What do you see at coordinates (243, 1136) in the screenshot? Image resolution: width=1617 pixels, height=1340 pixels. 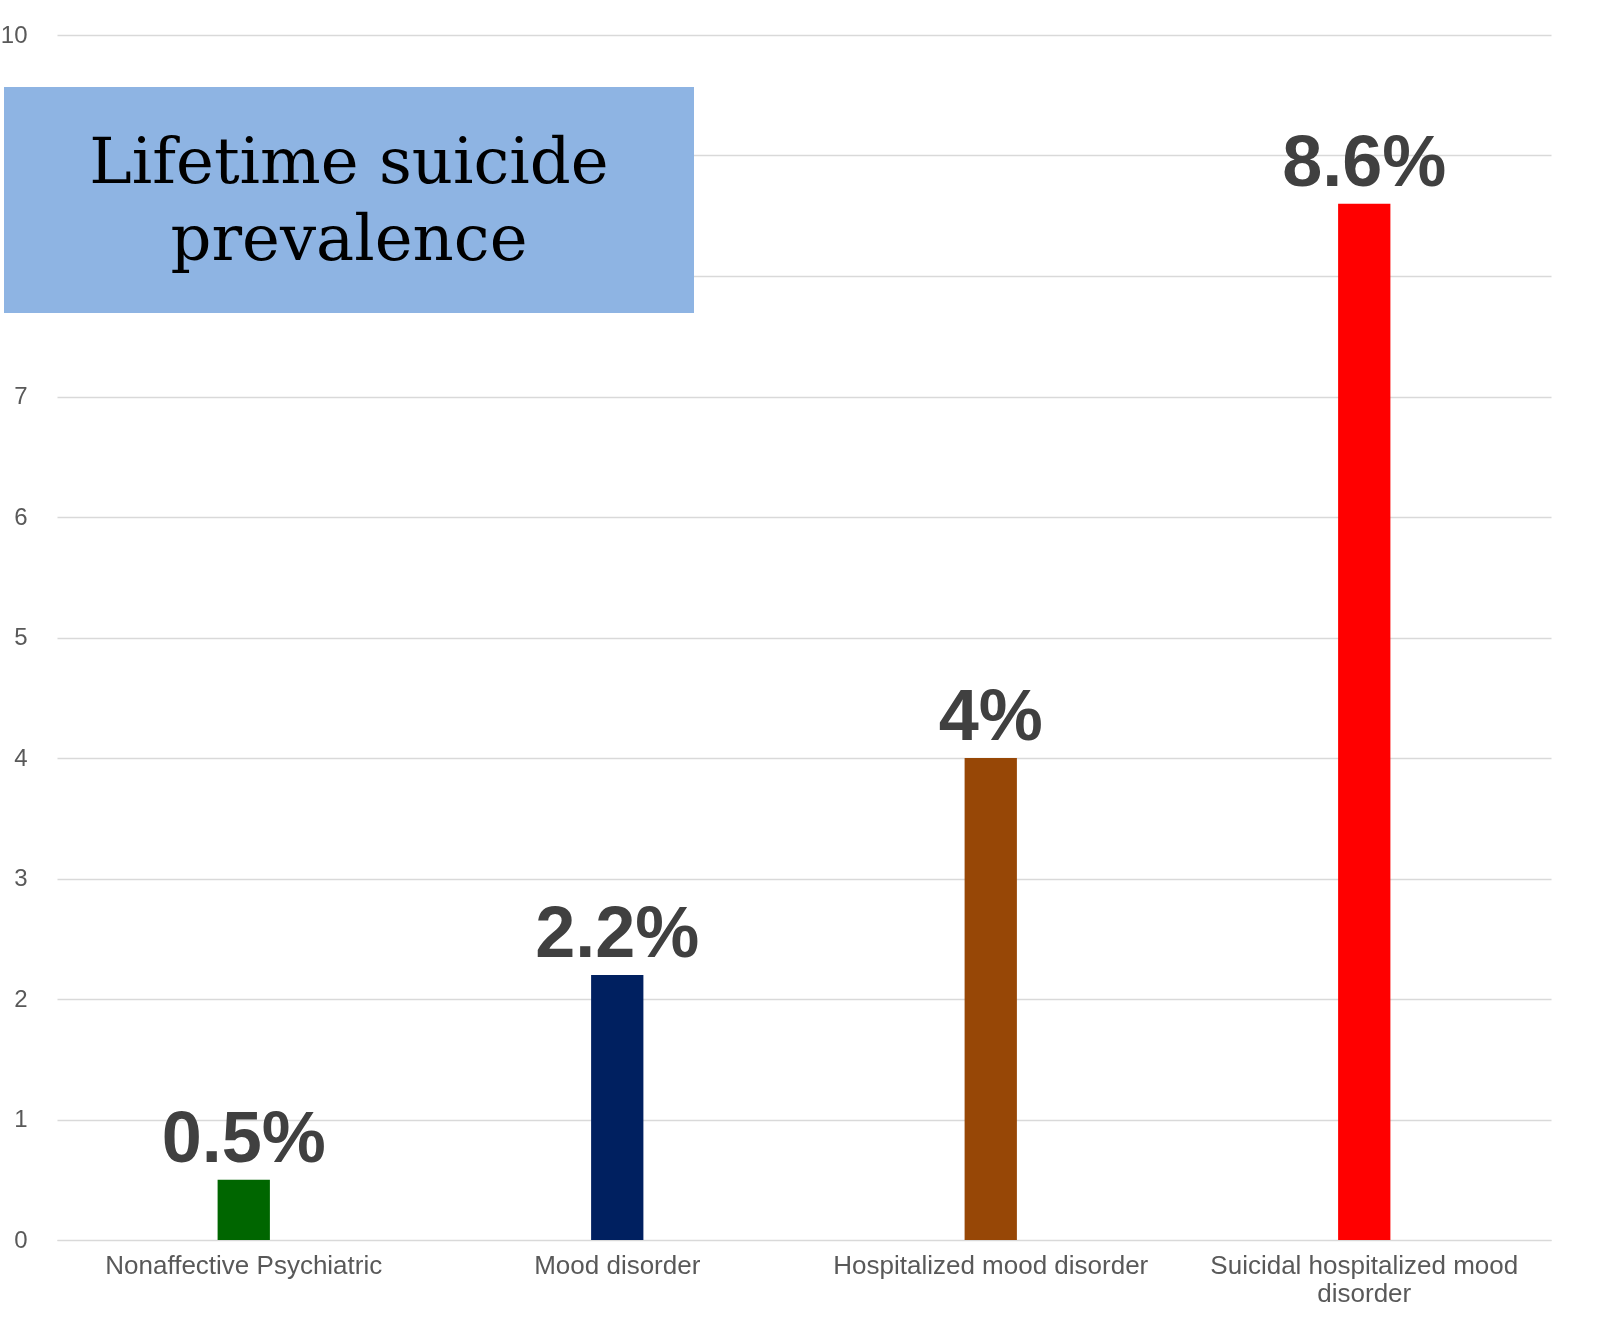 I see `data-label: 0.5%` at bounding box center [243, 1136].